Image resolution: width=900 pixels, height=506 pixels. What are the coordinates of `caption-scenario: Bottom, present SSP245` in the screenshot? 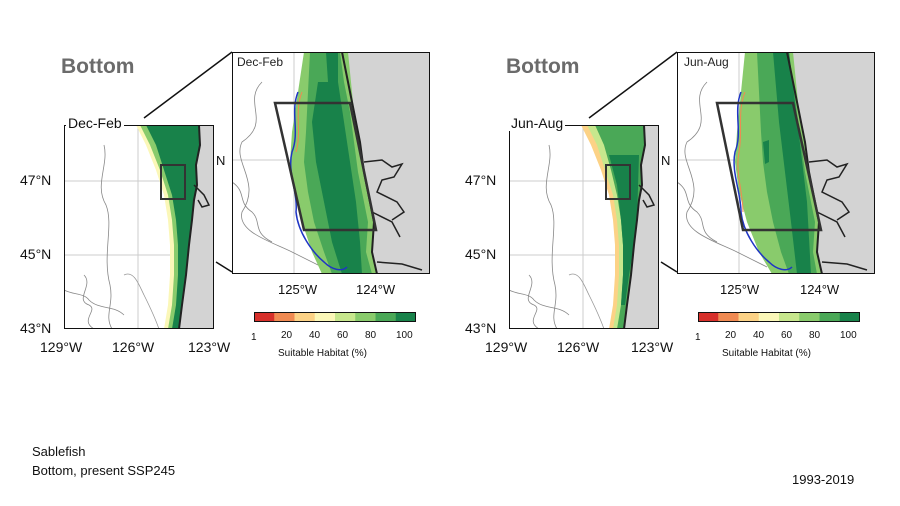 It's located at (104, 470).